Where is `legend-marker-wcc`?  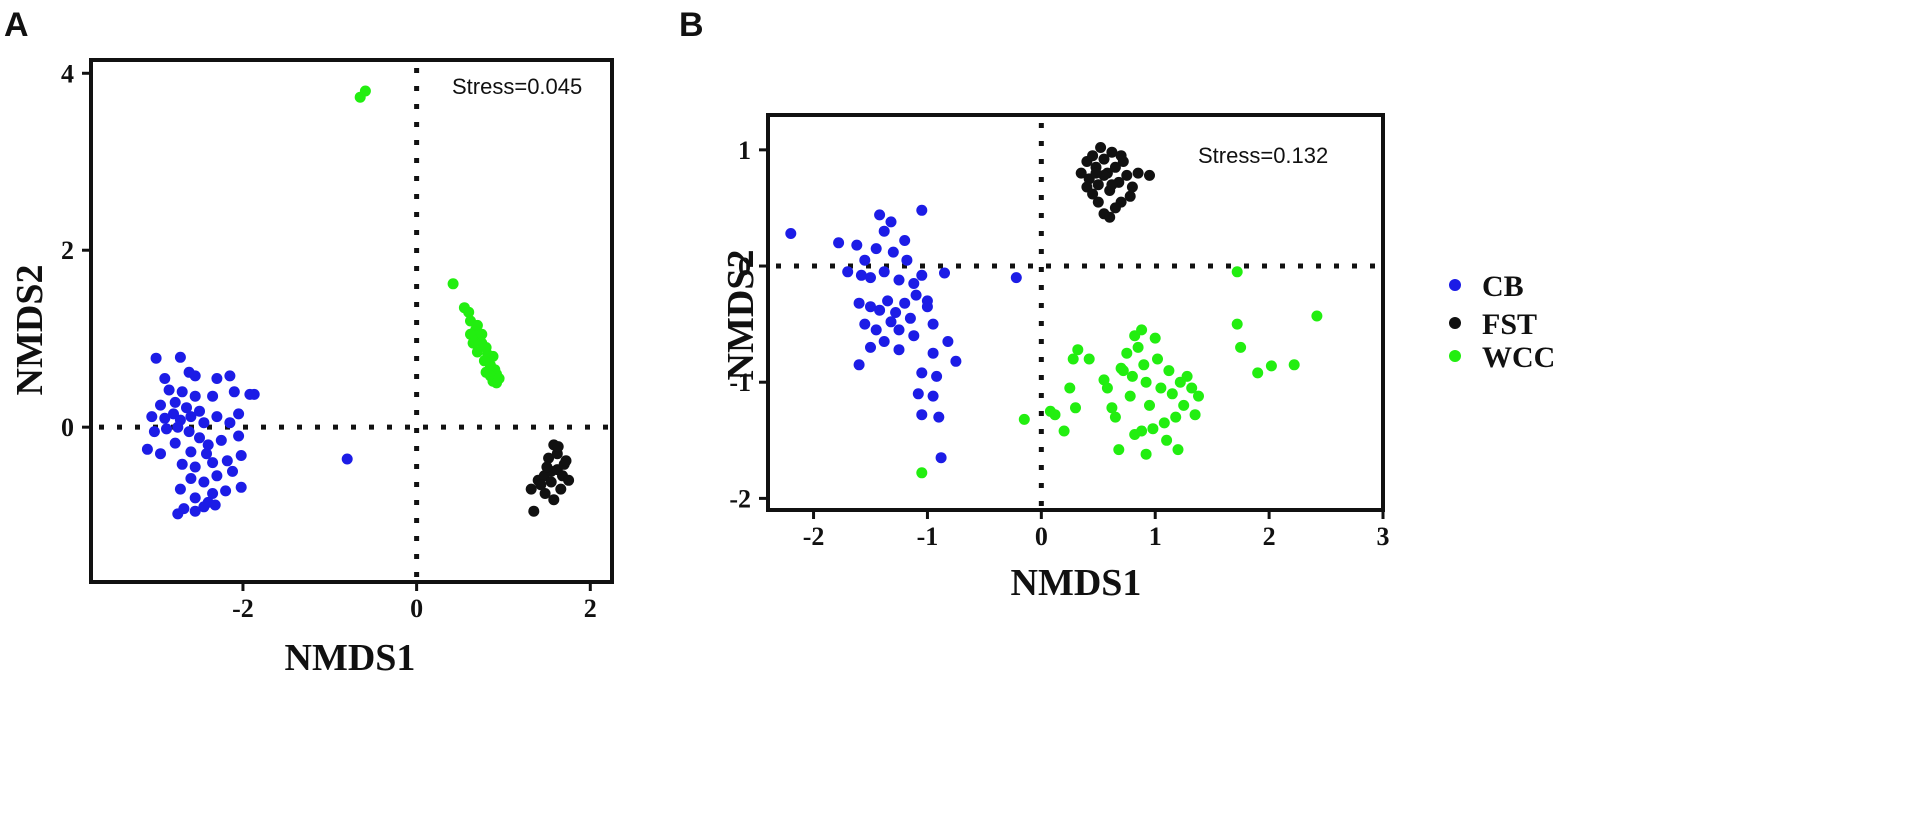 legend-marker-wcc is located at coordinates (1455, 356).